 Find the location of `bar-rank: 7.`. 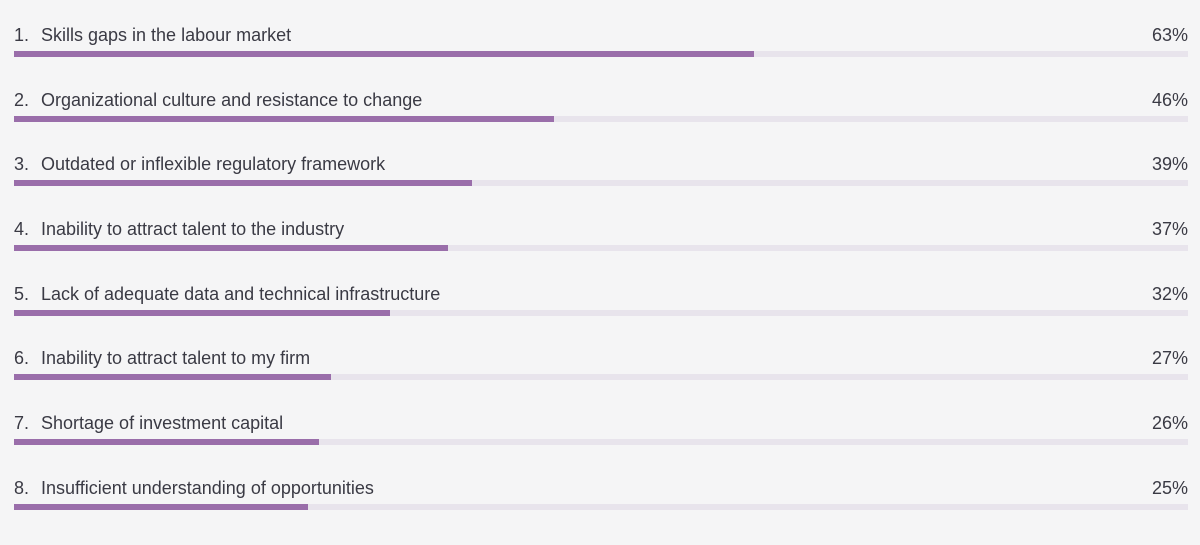

bar-rank: 7. is located at coordinates (22, 423).